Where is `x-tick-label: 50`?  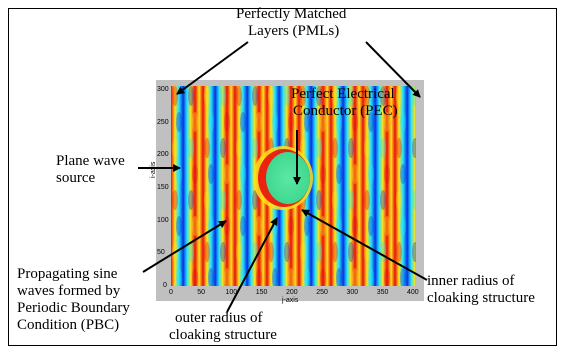 x-tick-label: 50 is located at coordinates (201, 292).